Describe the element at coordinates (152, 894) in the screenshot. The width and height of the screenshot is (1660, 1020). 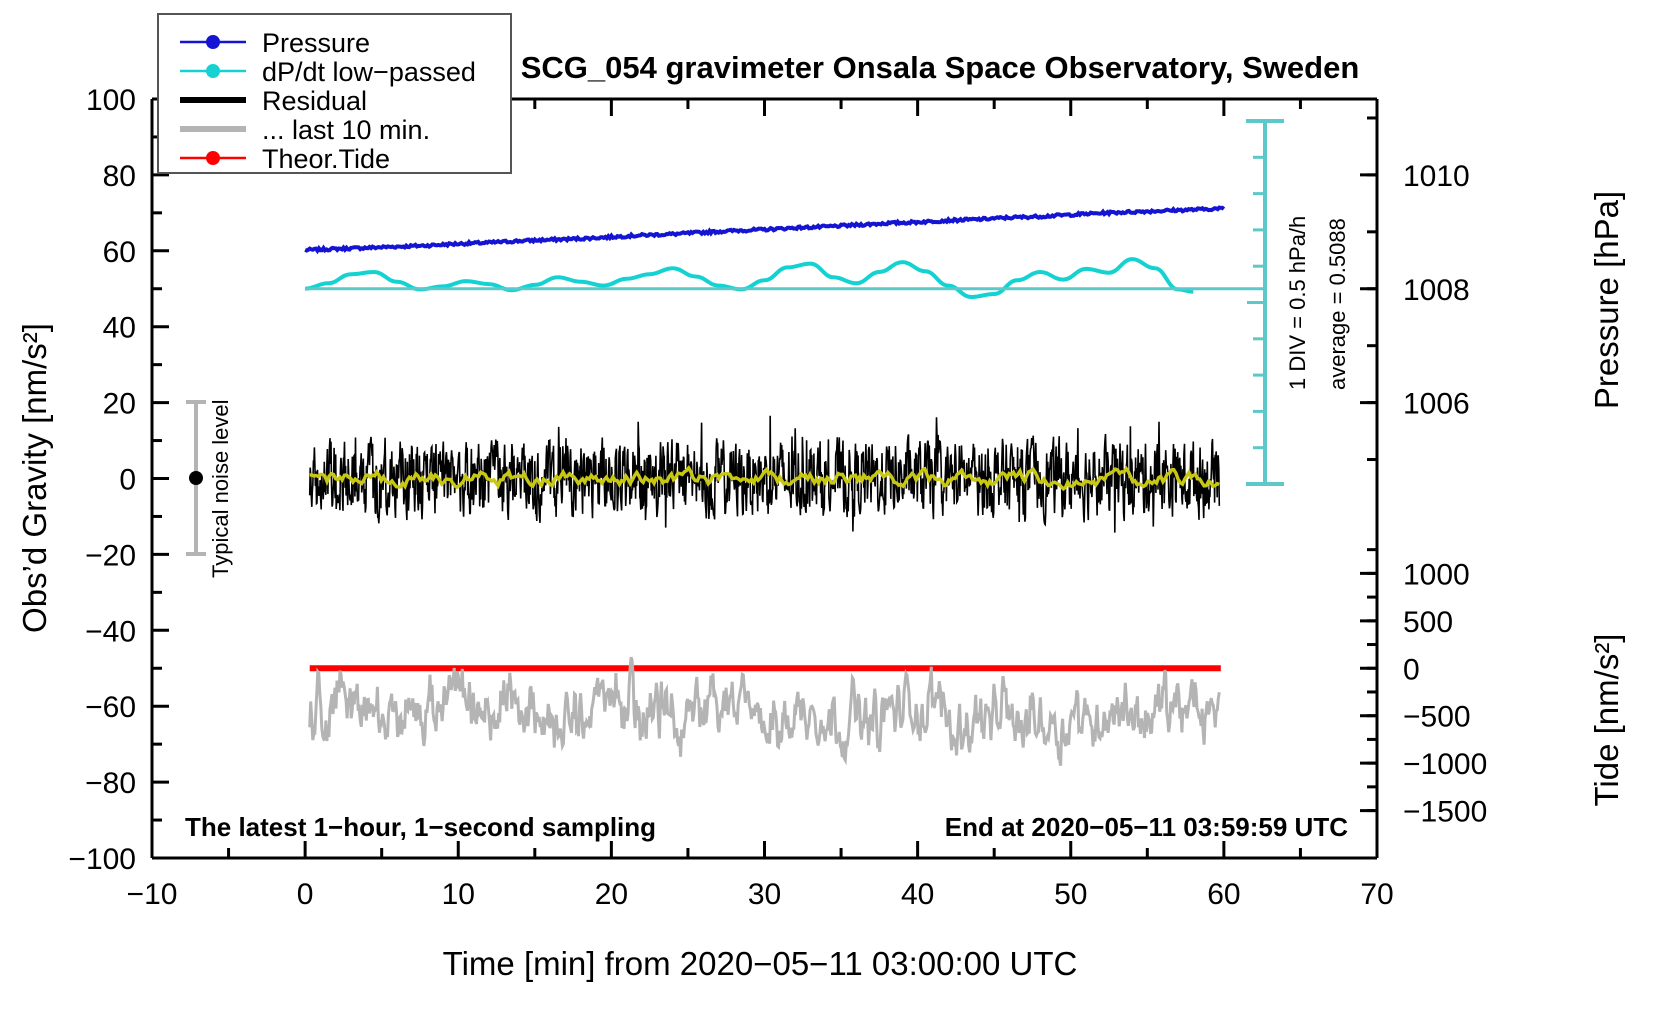
I see `xtick: −10` at that location.